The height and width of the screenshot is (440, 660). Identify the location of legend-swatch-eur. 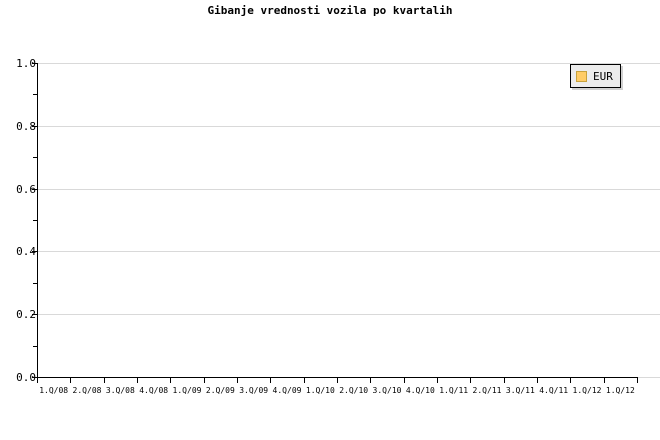
(581, 76).